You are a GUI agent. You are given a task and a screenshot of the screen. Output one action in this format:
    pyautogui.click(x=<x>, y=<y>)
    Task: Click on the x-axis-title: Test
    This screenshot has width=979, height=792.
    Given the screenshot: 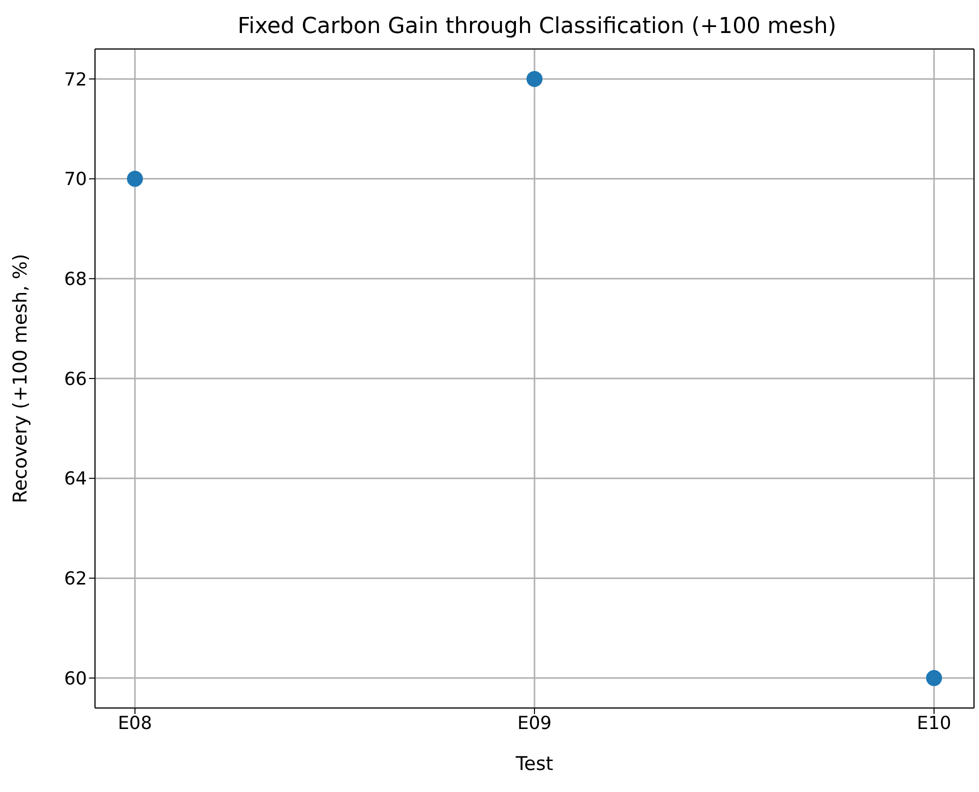 What is the action you would take?
    pyautogui.click(x=534, y=764)
    